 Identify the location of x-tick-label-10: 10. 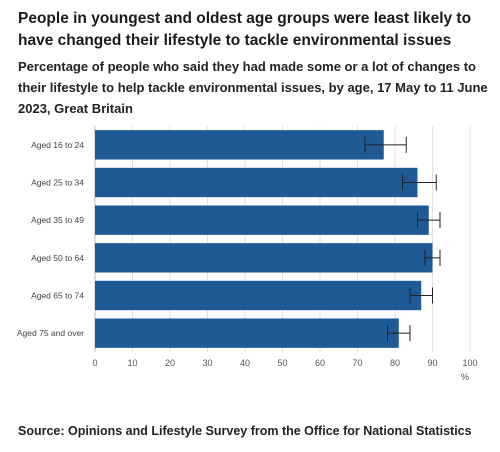
(132, 363).